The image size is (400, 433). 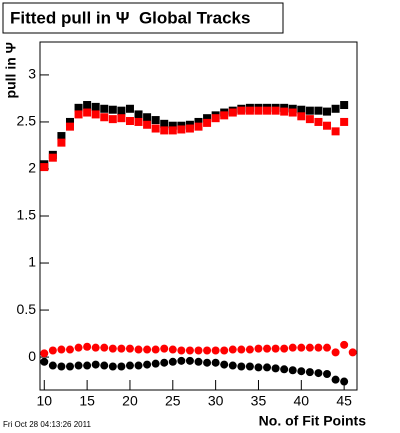 What do you see at coordinates (27, 215) in the screenshot?
I see `y-tick-label: 1.5` at bounding box center [27, 215].